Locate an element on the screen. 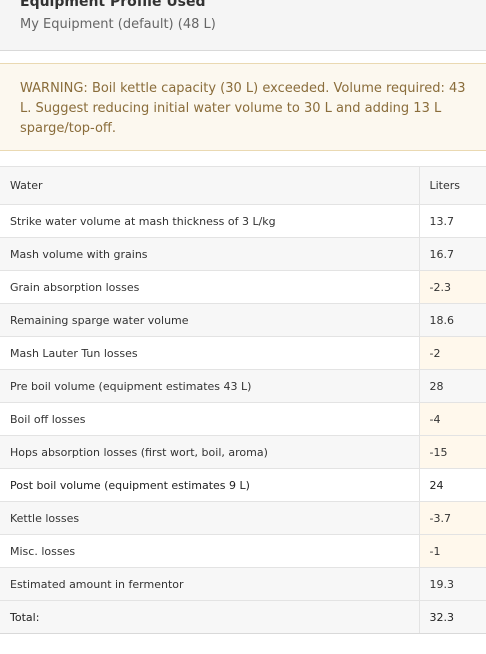  table-row: Mash Lauter Tun losses -2 is located at coordinates (243, 353).